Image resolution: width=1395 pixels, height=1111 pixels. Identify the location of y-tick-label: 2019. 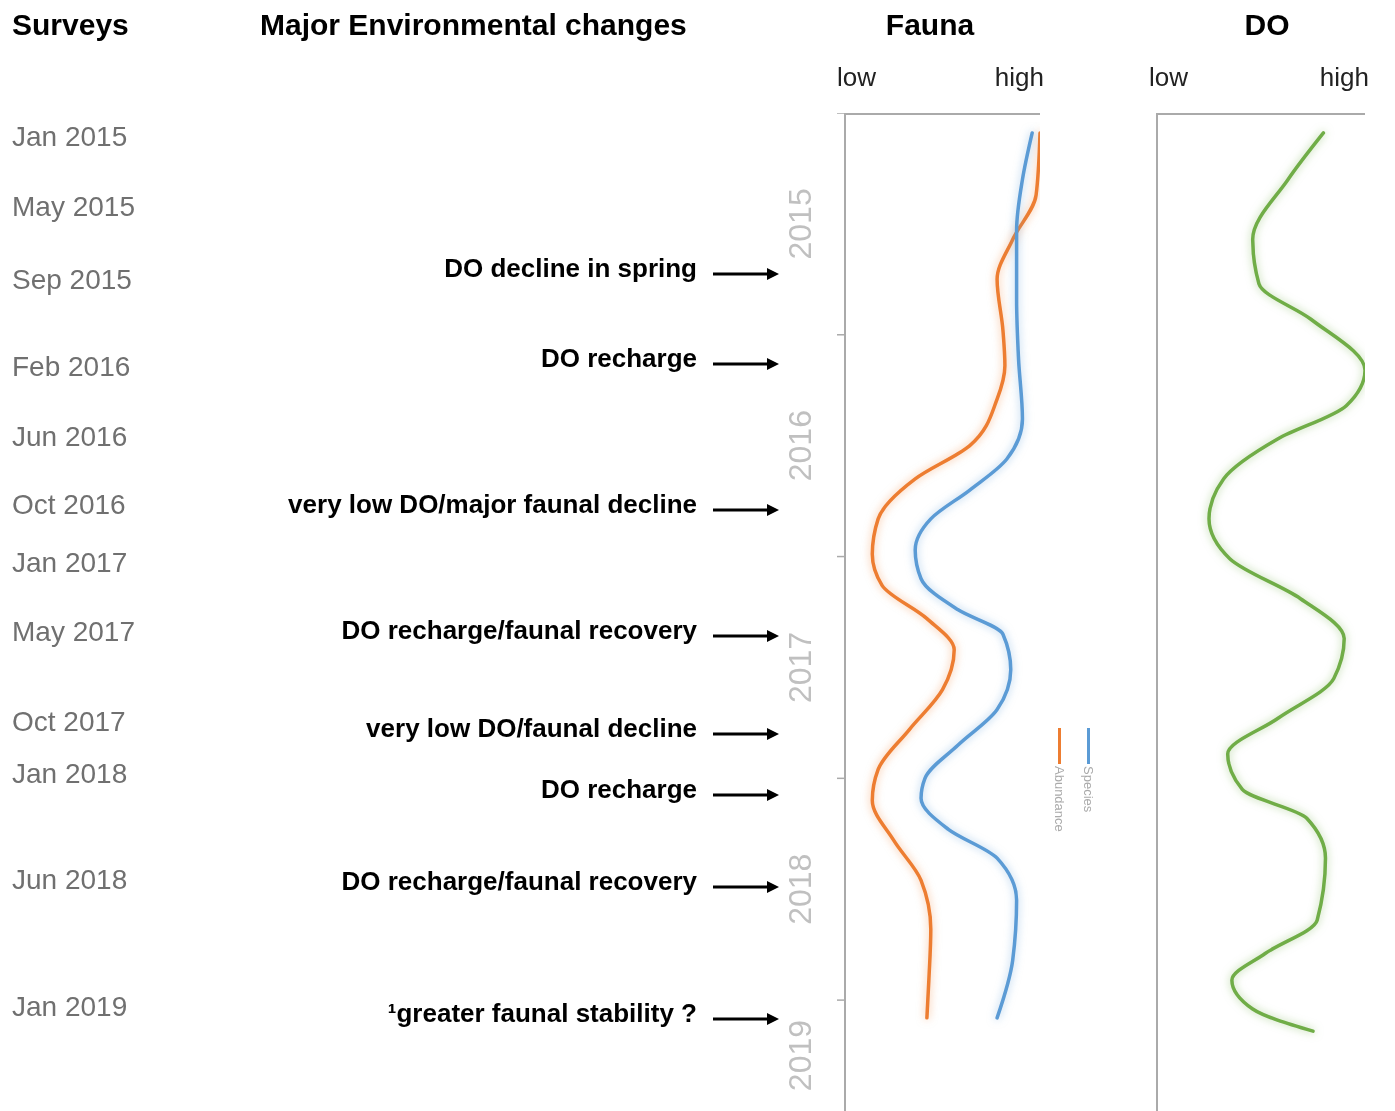
(800, 1055).